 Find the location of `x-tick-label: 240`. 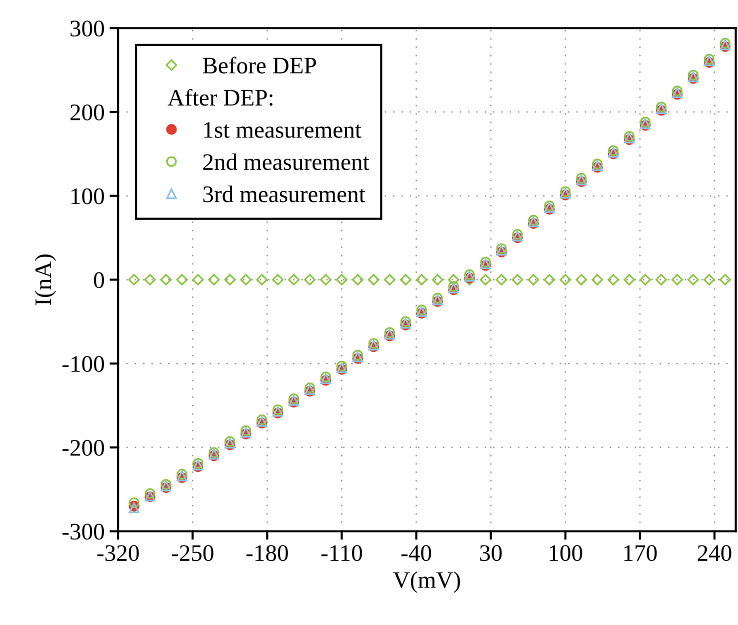

x-tick-label: 240 is located at coordinates (715, 553).